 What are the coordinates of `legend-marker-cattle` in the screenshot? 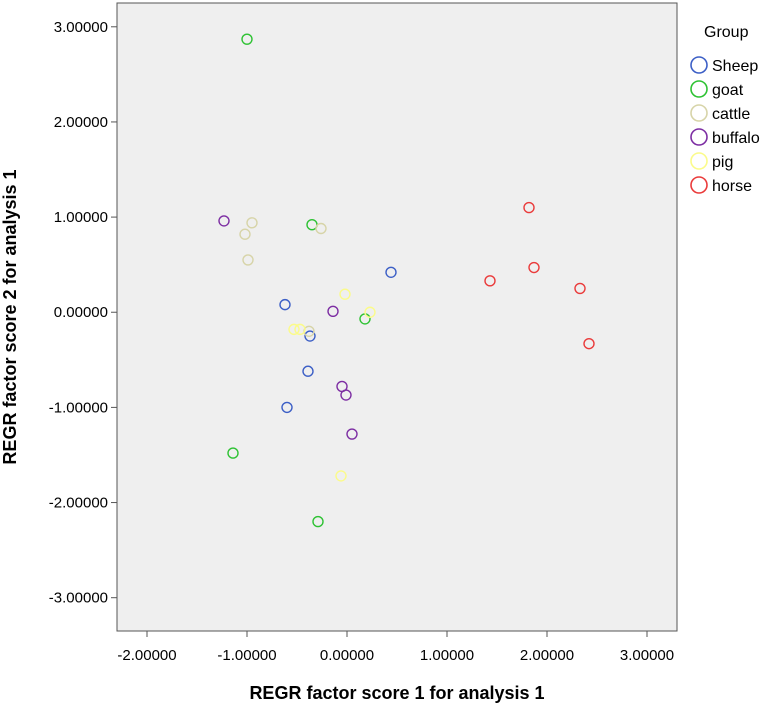 It's located at (699, 113).